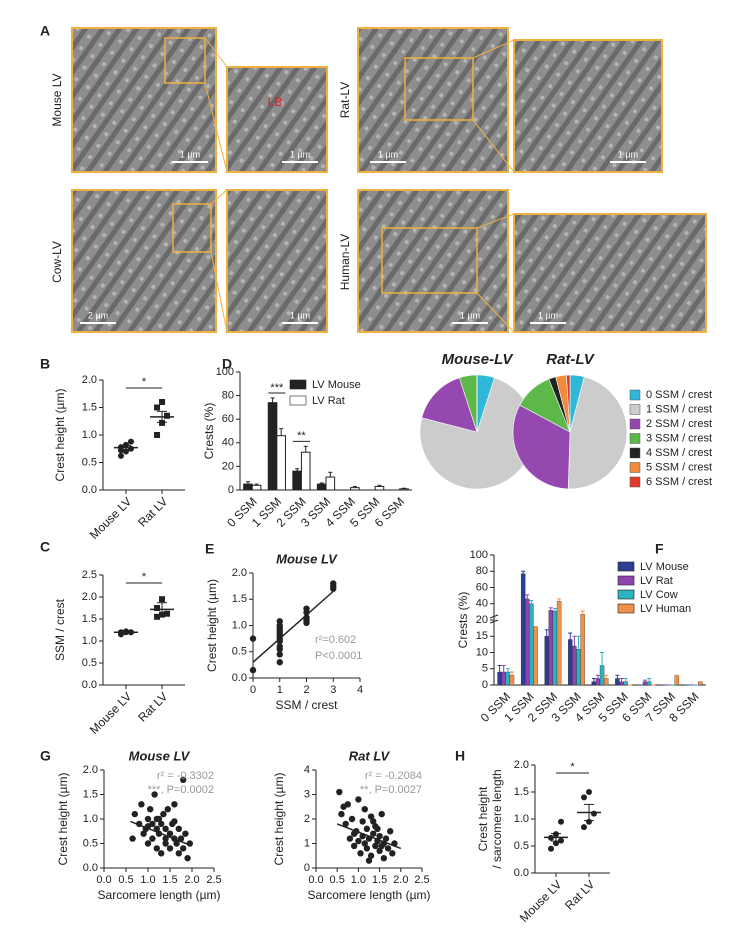 Image resolution: width=746 pixels, height=928 pixels. I want to click on panel-label: A, so click(45, 31).